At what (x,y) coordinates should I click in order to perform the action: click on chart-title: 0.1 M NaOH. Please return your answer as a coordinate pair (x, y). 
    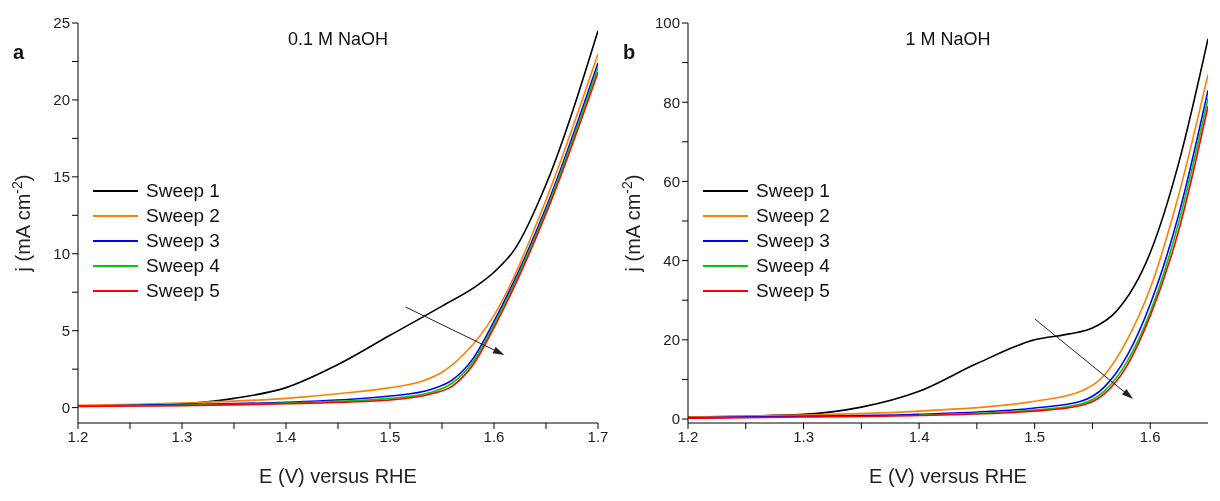
    Looking at the image, I should click on (338, 39).